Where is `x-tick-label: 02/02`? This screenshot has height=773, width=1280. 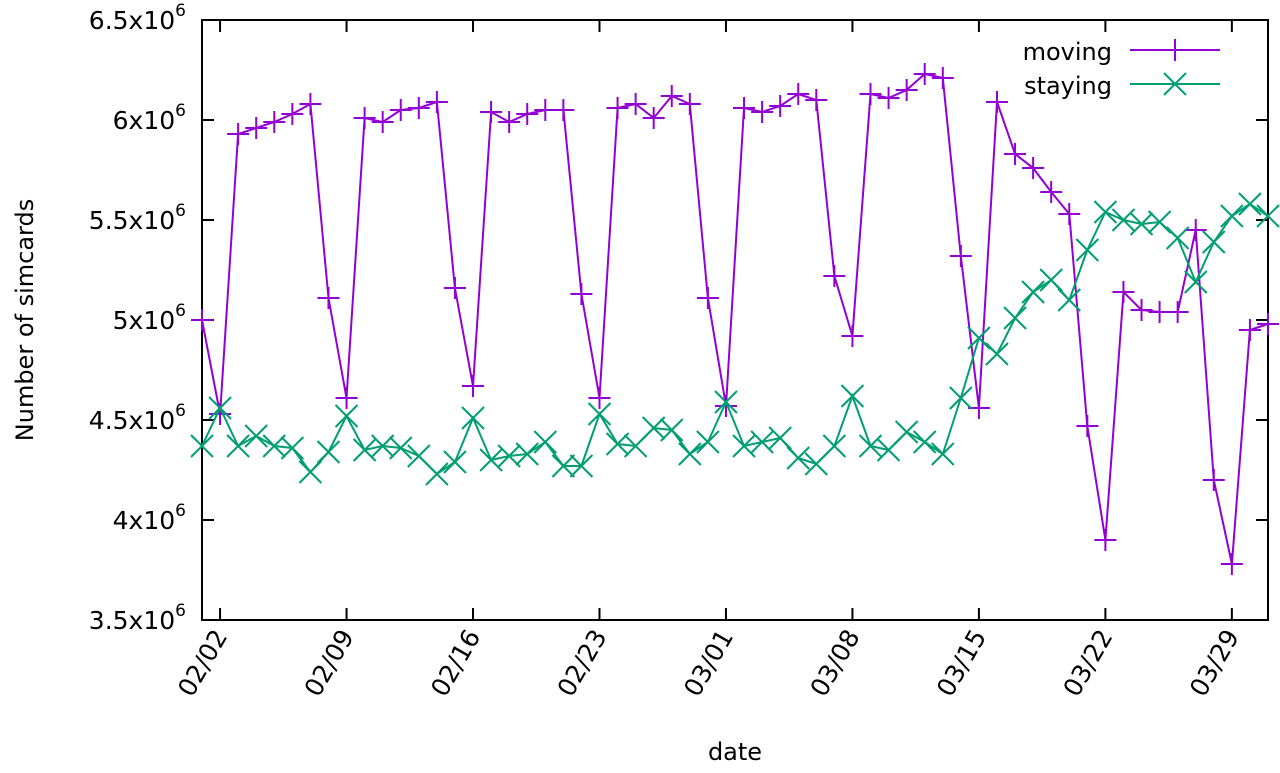 x-tick-label: 02/02 is located at coordinates (202, 663).